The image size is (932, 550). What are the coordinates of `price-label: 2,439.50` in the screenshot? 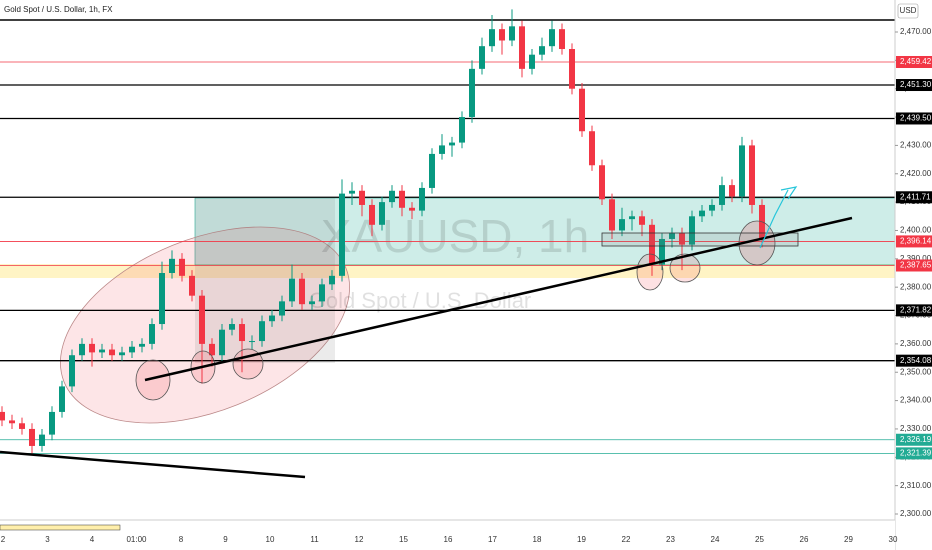 It's located at (916, 118).